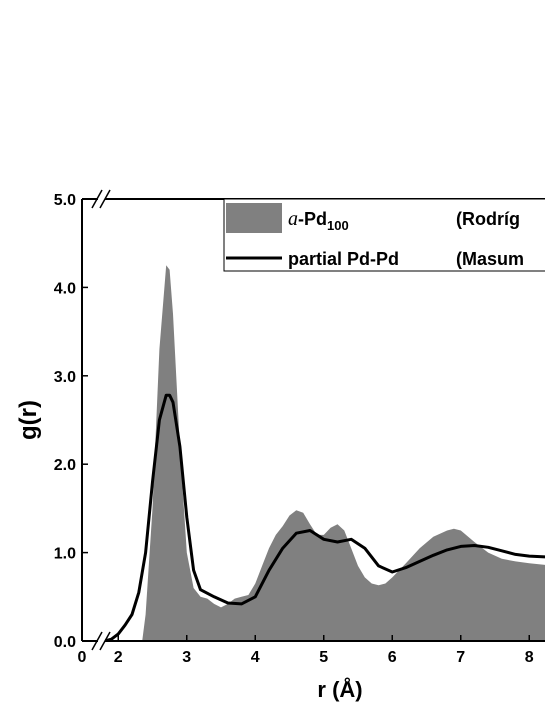  Describe the element at coordinates (255, 657) in the screenshot. I see `x-tick-label: 4` at that location.